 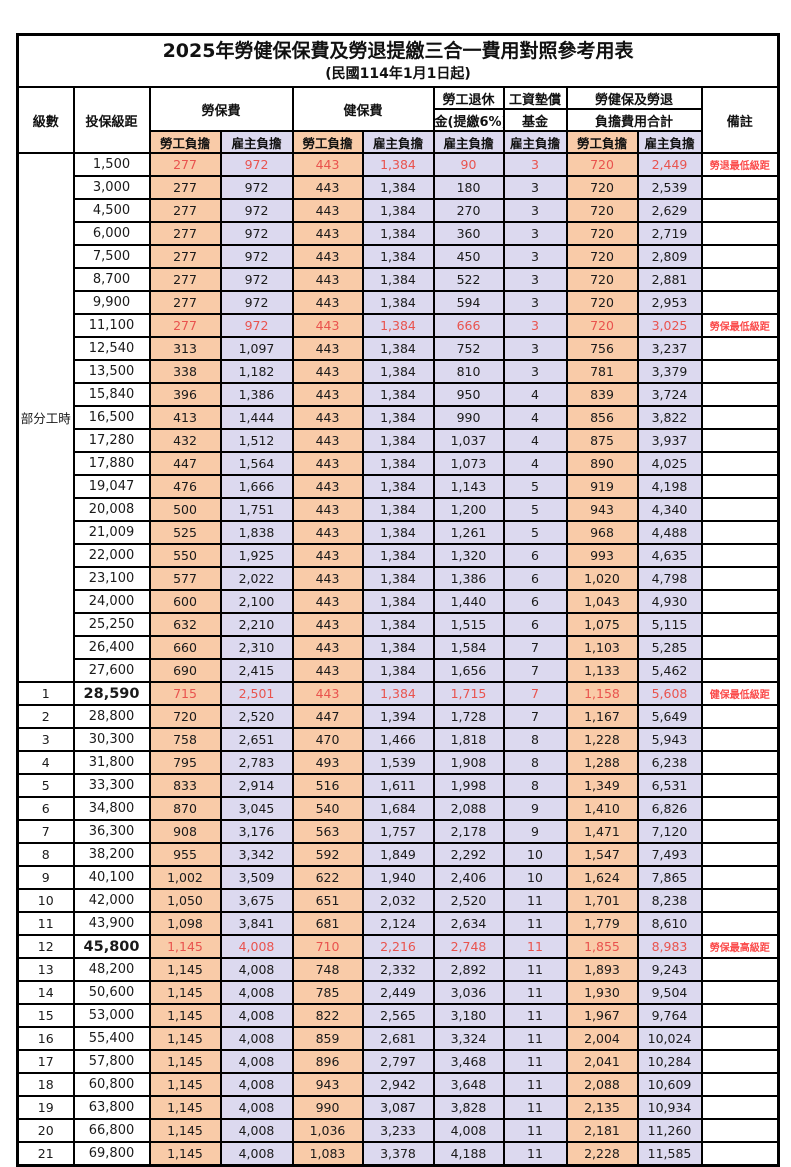 I want to click on total-employer-cell: 9,504, so click(x=669, y=992).